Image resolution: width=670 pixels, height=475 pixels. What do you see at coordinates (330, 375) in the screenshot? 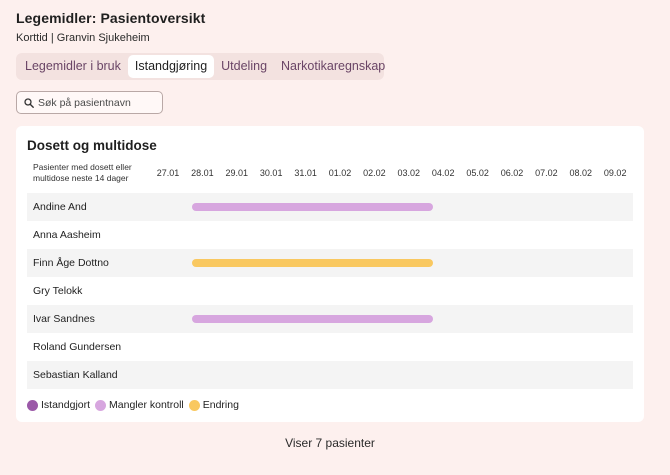
I see `patient-row: Sebastian Kalland` at bounding box center [330, 375].